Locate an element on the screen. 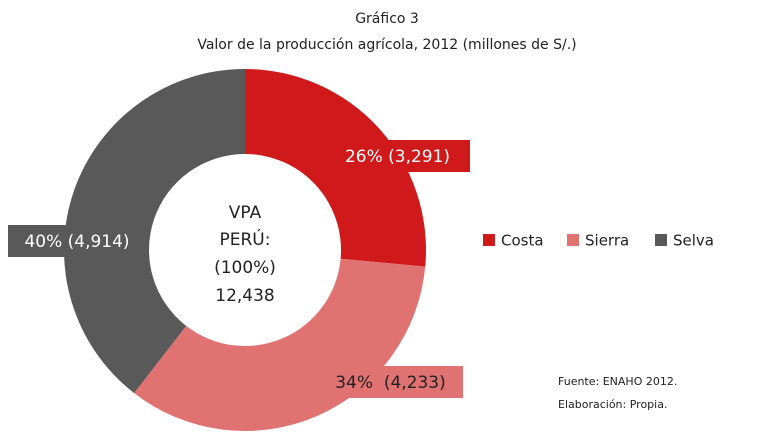  note: Fuente: ENAHO 2012. is located at coordinates (617, 381).